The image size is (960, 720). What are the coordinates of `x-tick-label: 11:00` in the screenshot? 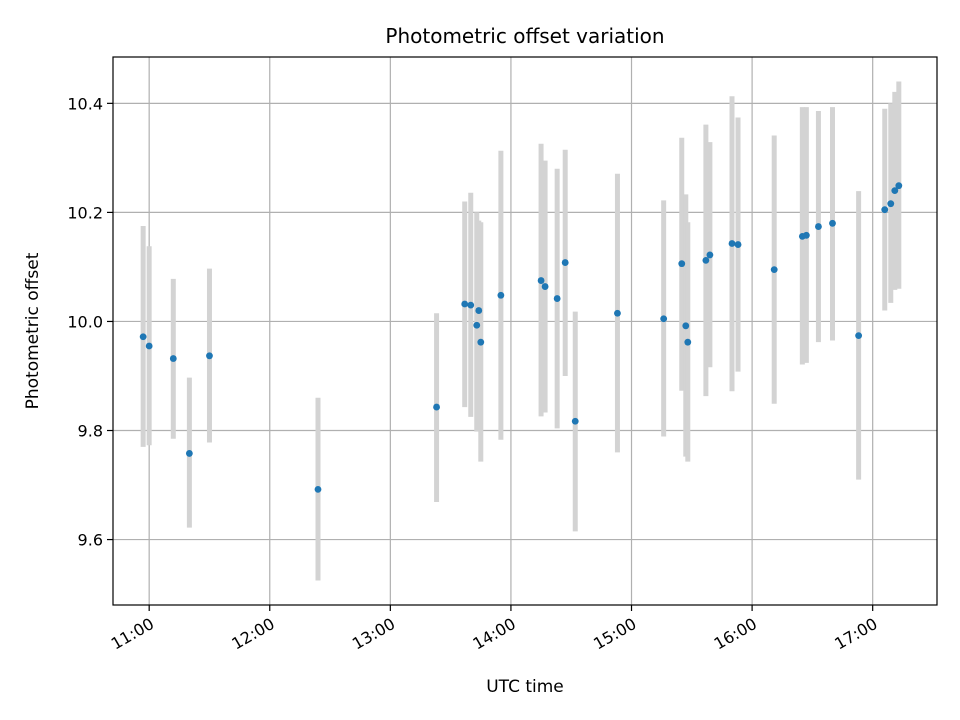 It's located at (132, 634).